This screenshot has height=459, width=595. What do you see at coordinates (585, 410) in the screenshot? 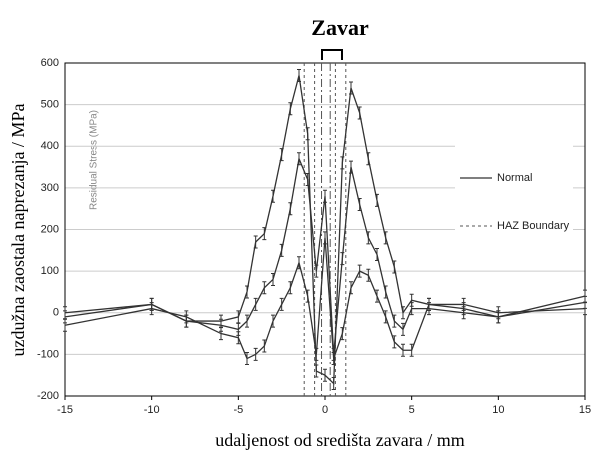
I see `x-tick-label: 15` at bounding box center [585, 410].